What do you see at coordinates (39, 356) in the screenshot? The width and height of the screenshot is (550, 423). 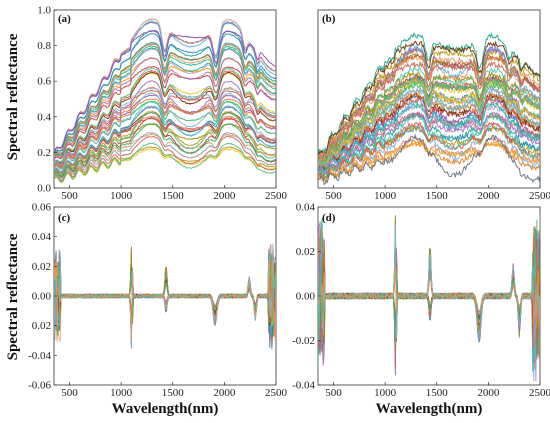 I see `panel-c-y-tick-label: -0.04` at bounding box center [39, 356].